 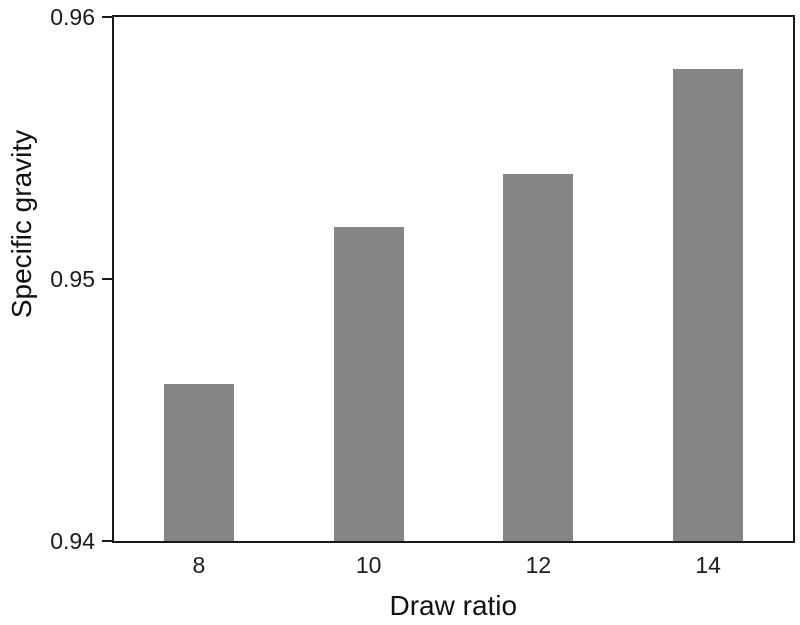 I want to click on x-tick-label-10: 10, so click(x=368, y=565).